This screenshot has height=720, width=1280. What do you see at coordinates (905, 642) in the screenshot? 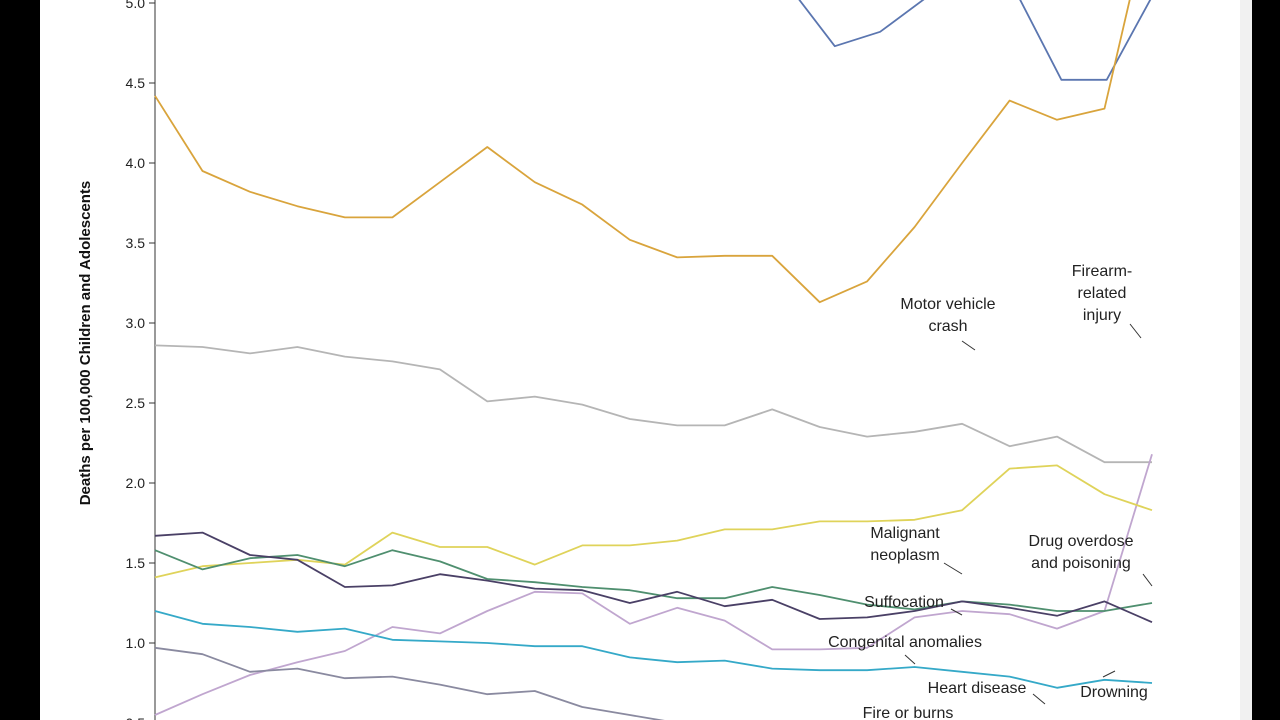
I see `annotation-congenital: Congenital anomalies` at bounding box center [905, 642].